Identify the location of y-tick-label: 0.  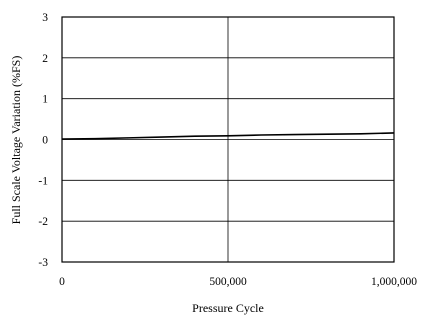
(45, 141).